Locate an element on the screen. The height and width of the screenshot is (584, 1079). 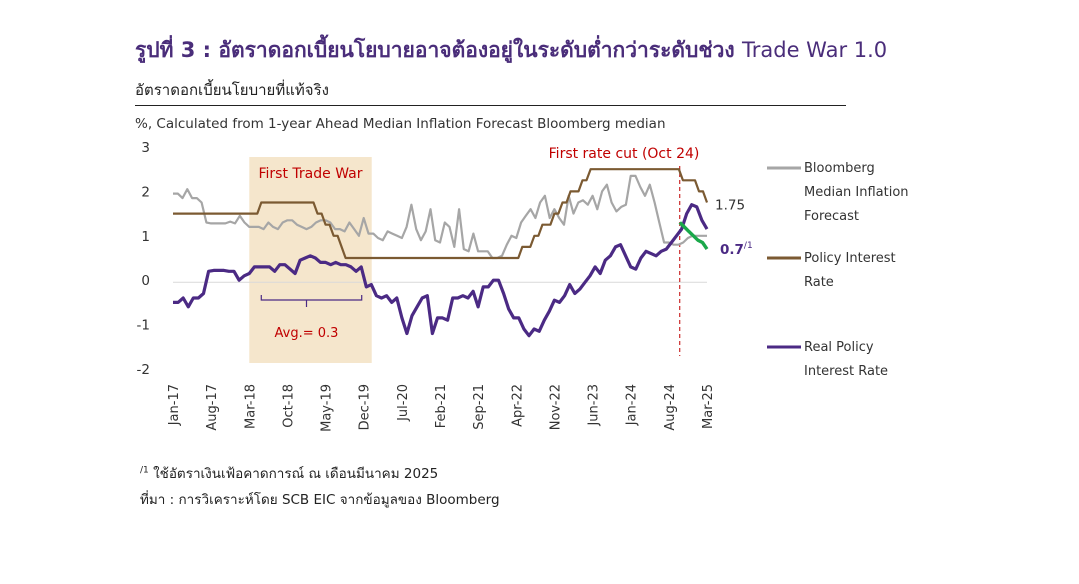
x-tick-label: Jan-17 is located at coordinates (174, 405).